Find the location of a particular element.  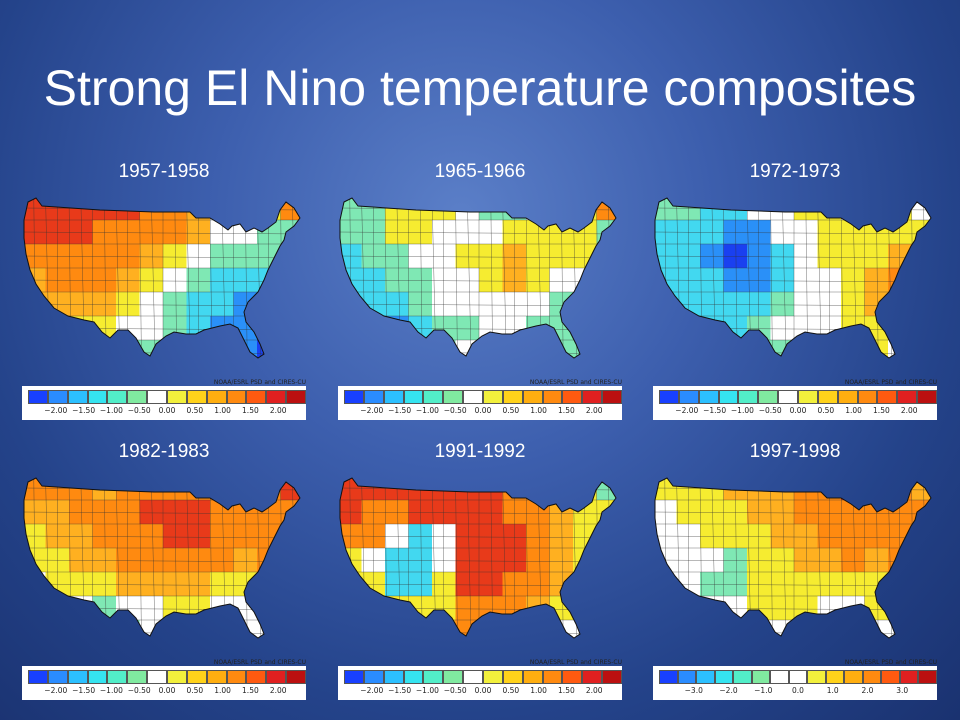

colorbar-tick-label: −1.0 is located at coordinates (763, 690).